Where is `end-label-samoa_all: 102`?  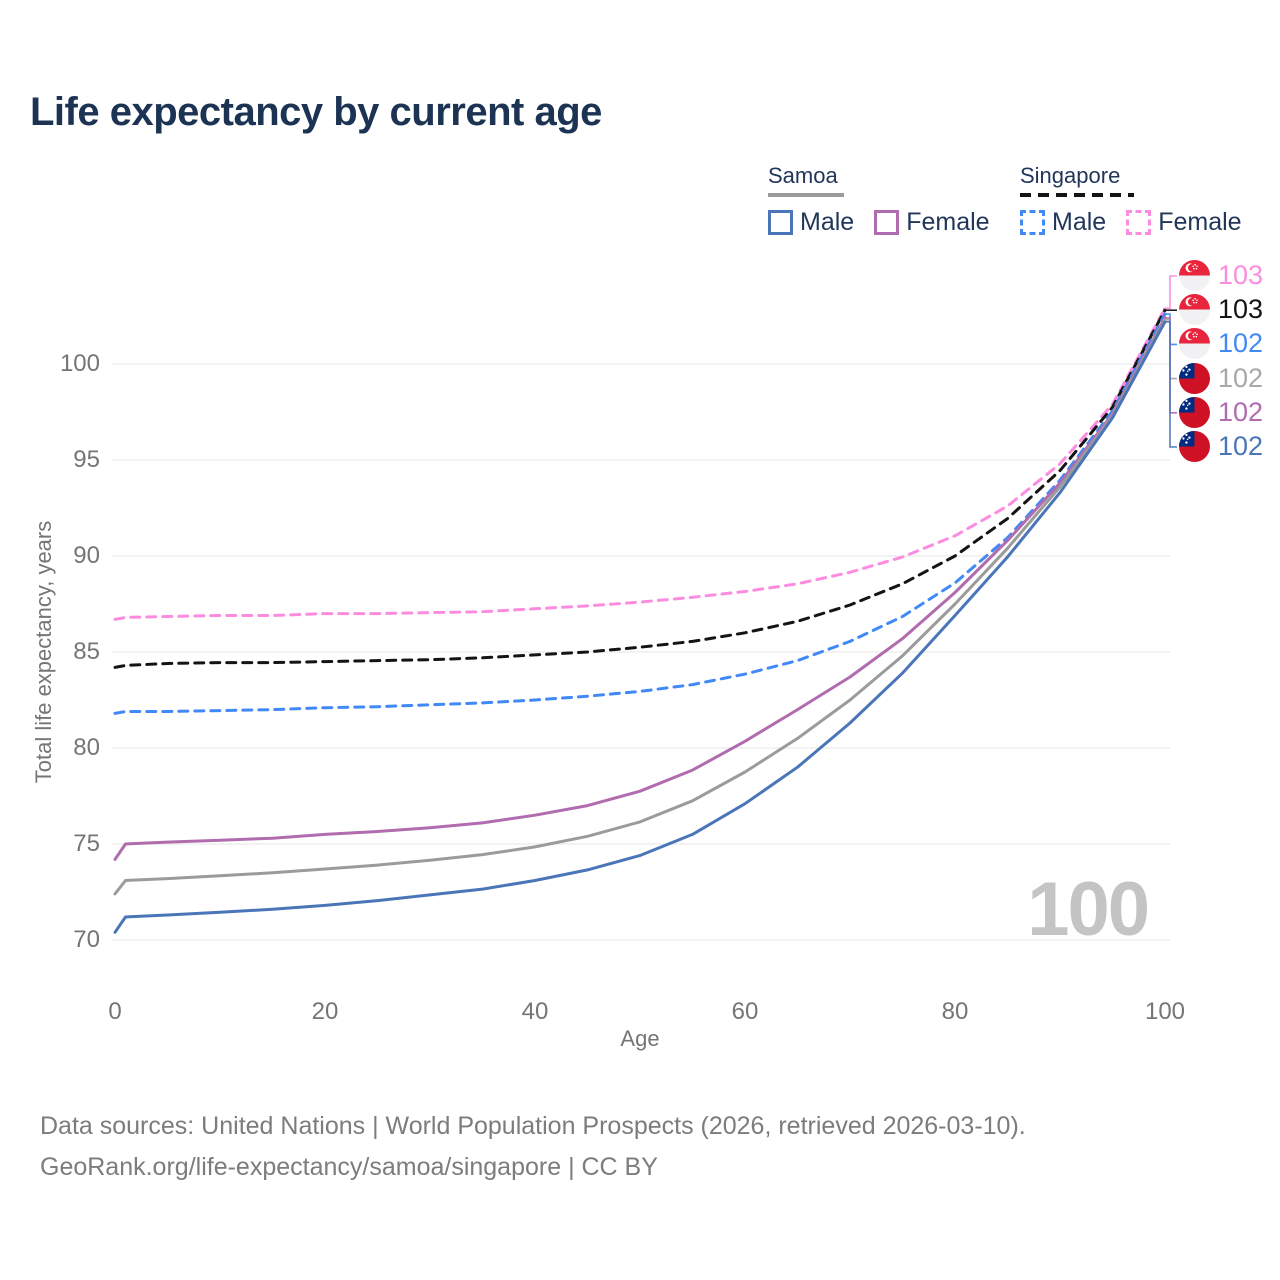 end-label-samoa_all: 102 is located at coordinates (1221, 378).